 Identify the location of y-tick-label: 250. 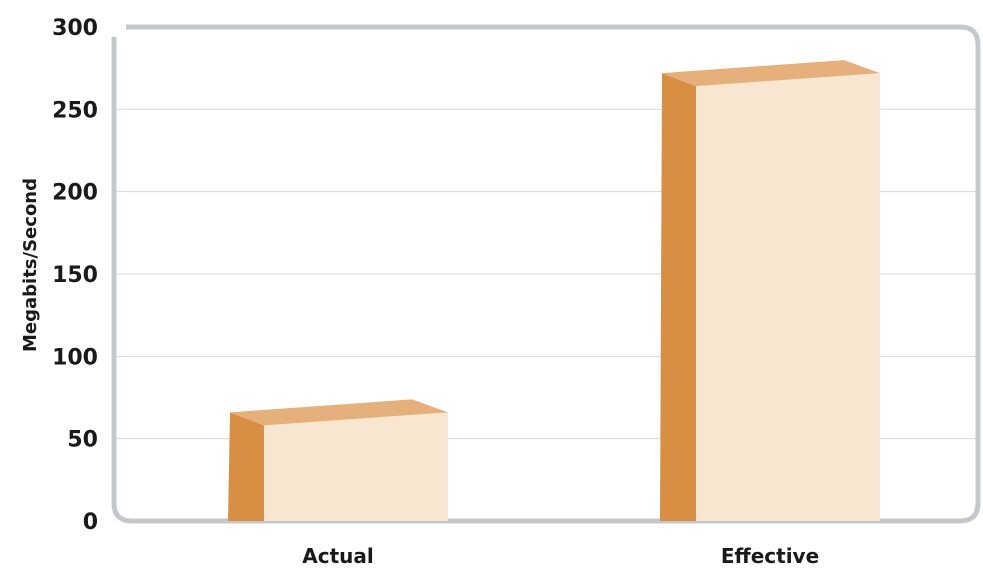
(75, 110).